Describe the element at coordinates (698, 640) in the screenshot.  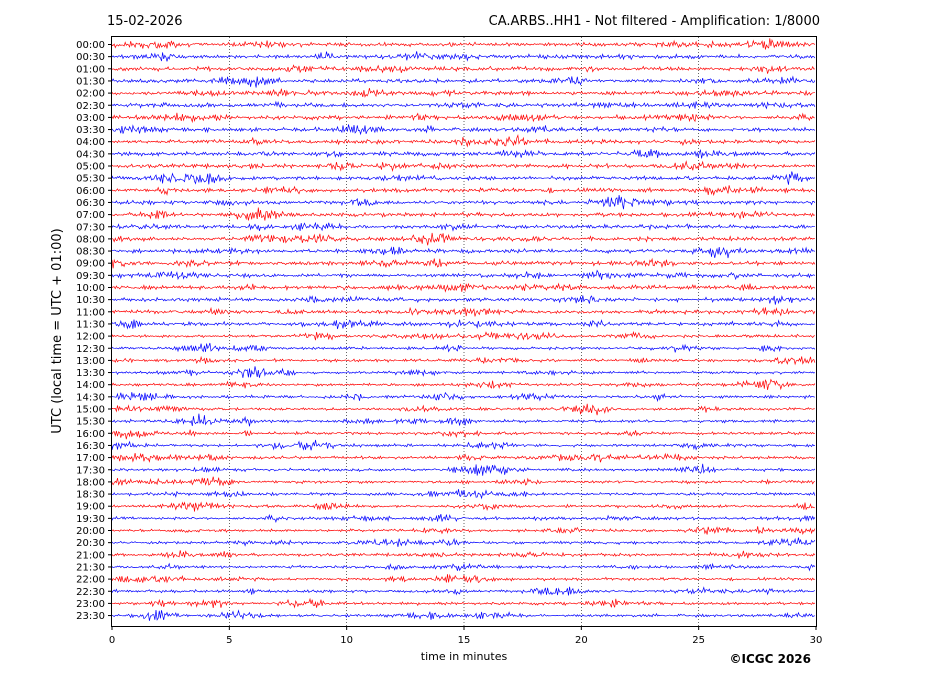
I see `x-tick-label-25: 25` at that location.